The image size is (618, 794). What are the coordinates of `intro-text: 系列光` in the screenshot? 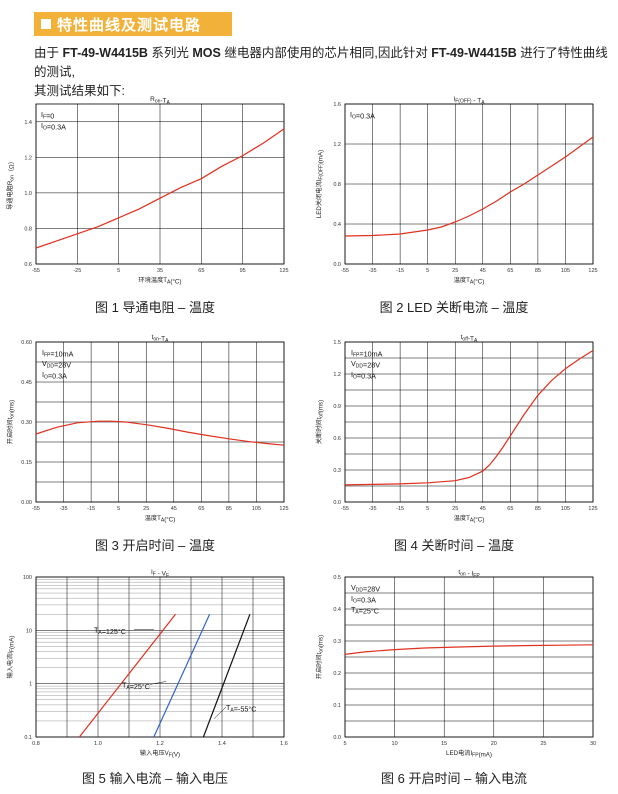 It's located at (170, 53).